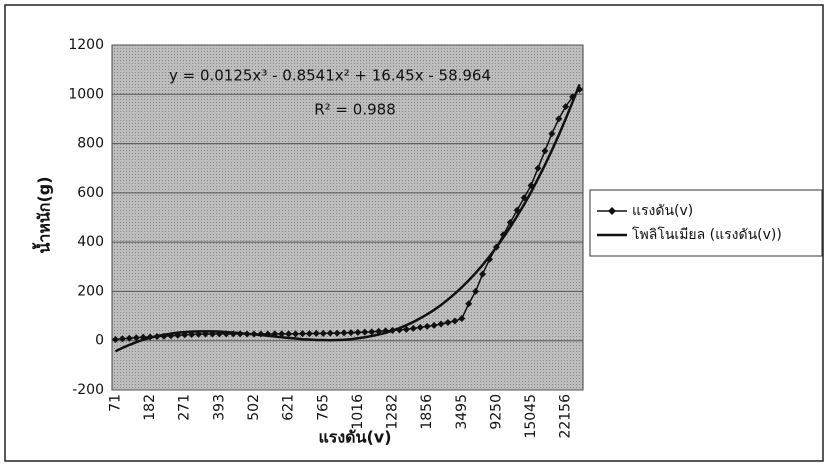  Describe the element at coordinates (289, 407) in the screenshot. I see `x-tick-label: 621` at that location.